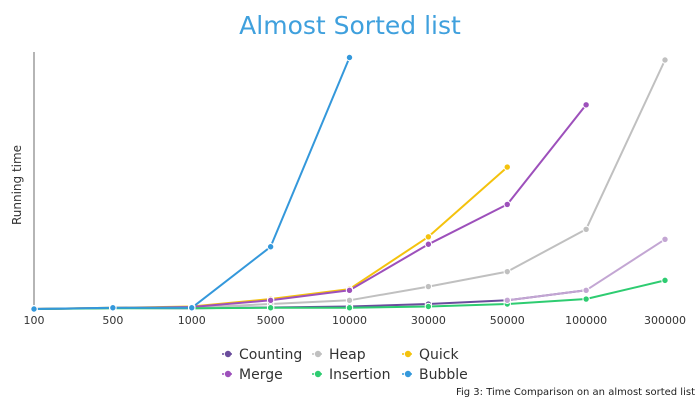 The image size is (700, 400). Describe the element at coordinates (586, 320) in the screenshot. I see `x-tick-label: 100000` at that location.